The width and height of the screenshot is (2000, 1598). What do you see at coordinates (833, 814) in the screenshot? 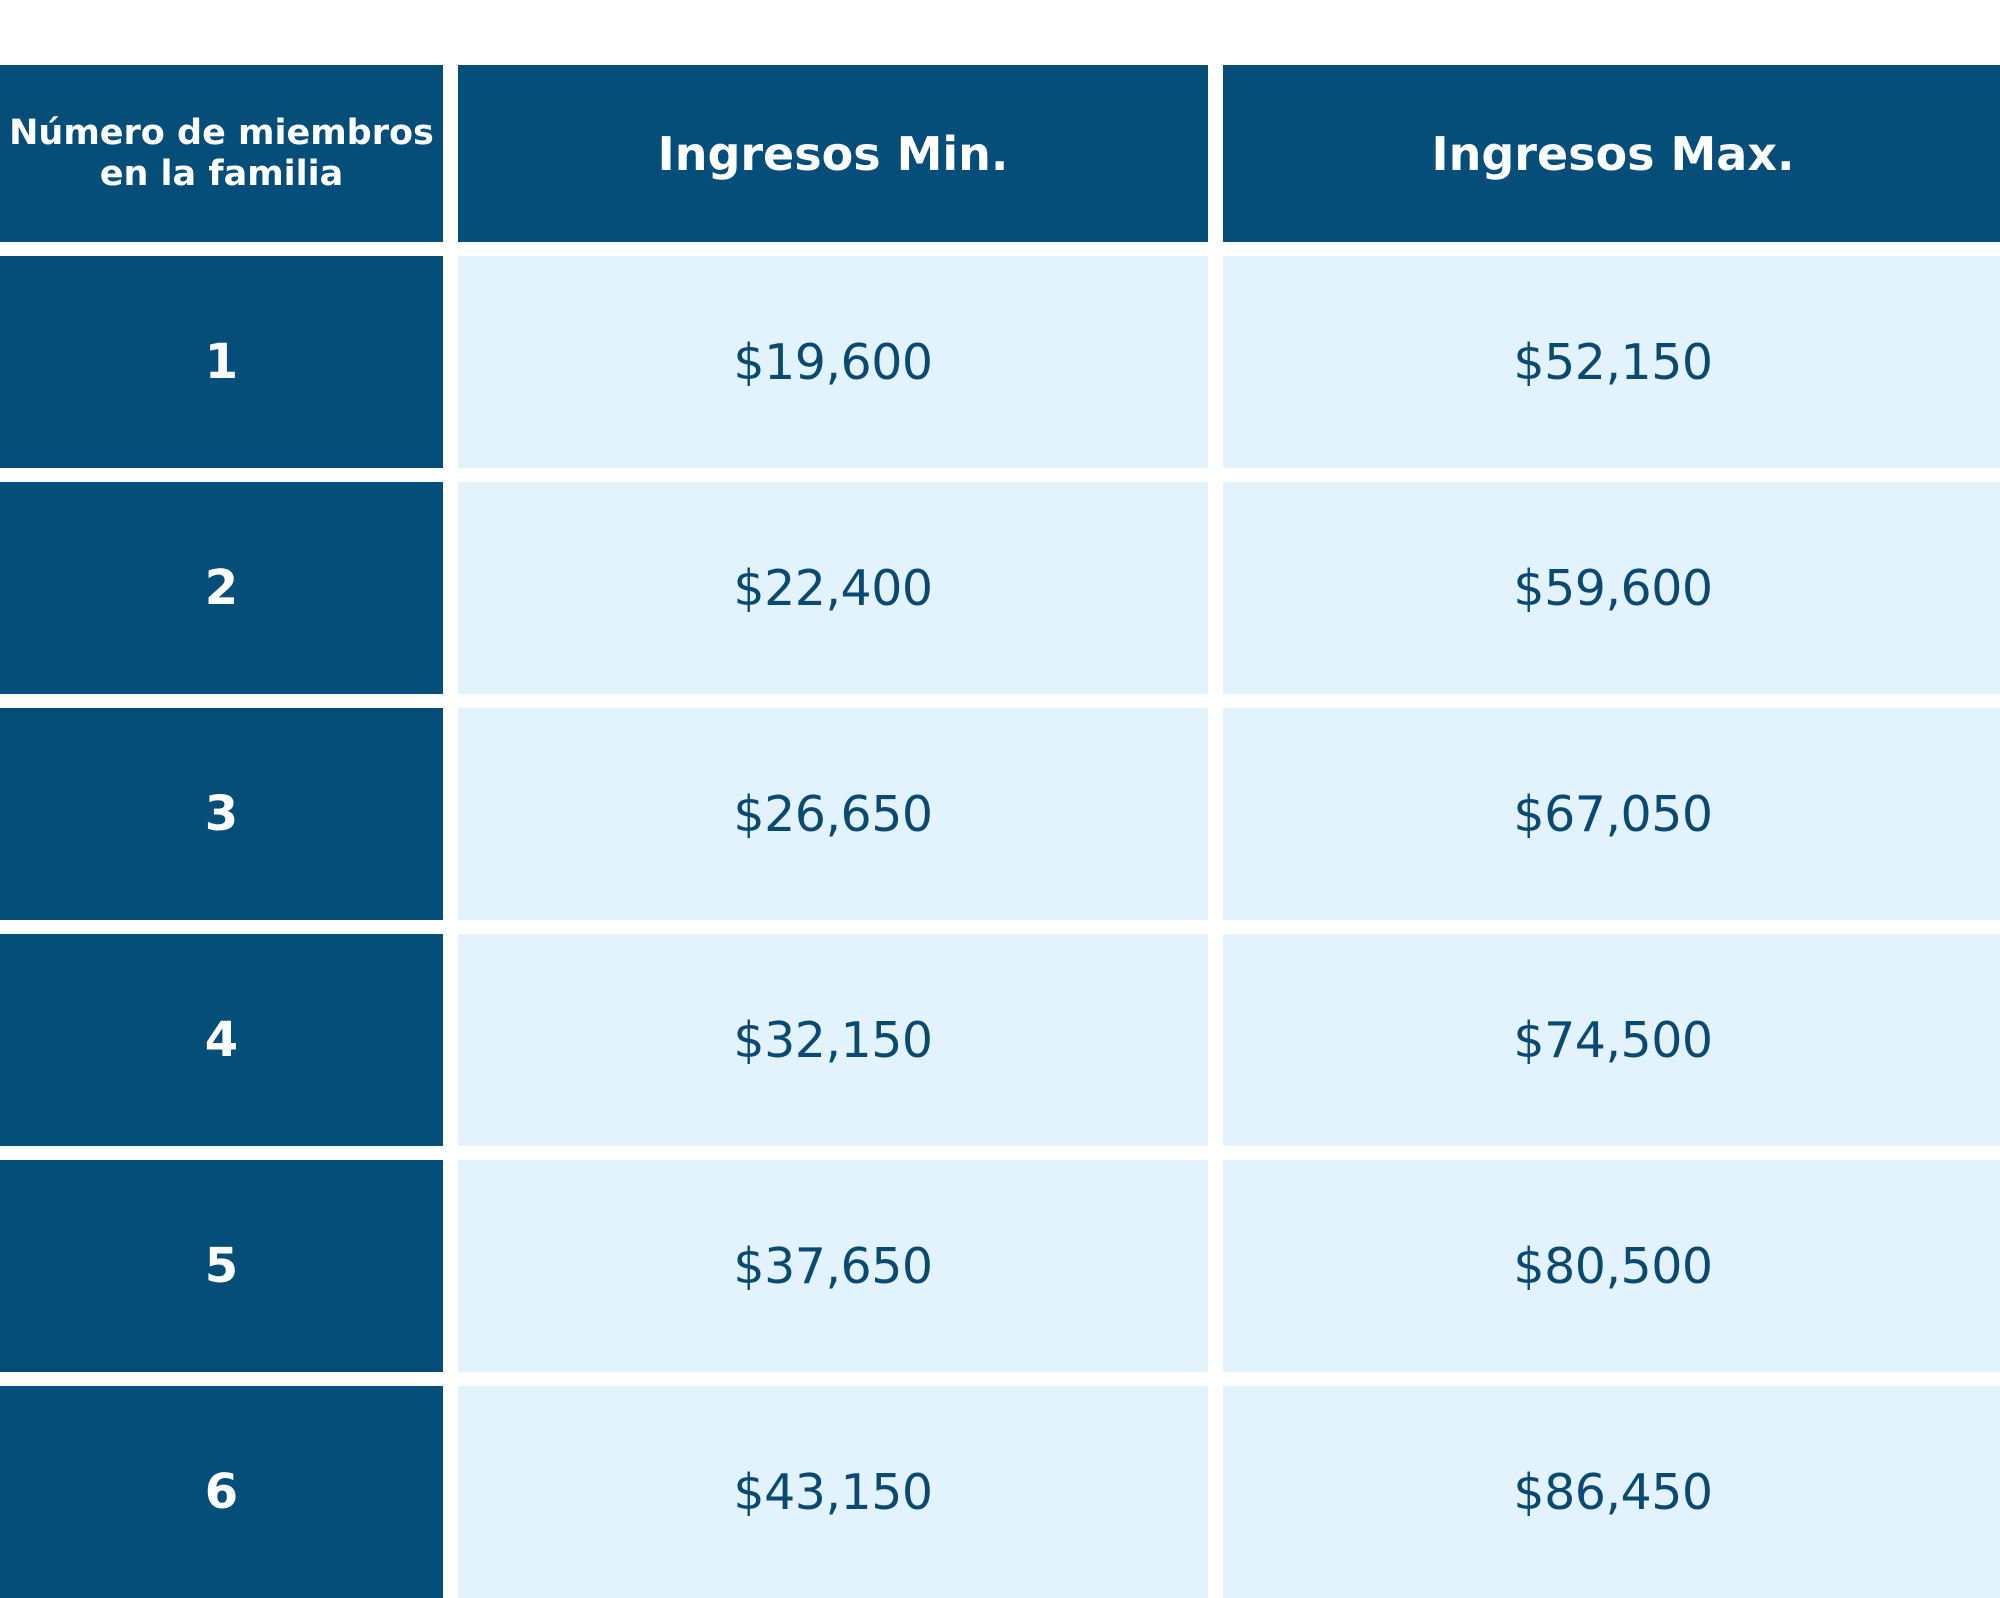
I see `min-income-value: $26,650` at bounding box center [833, 814].